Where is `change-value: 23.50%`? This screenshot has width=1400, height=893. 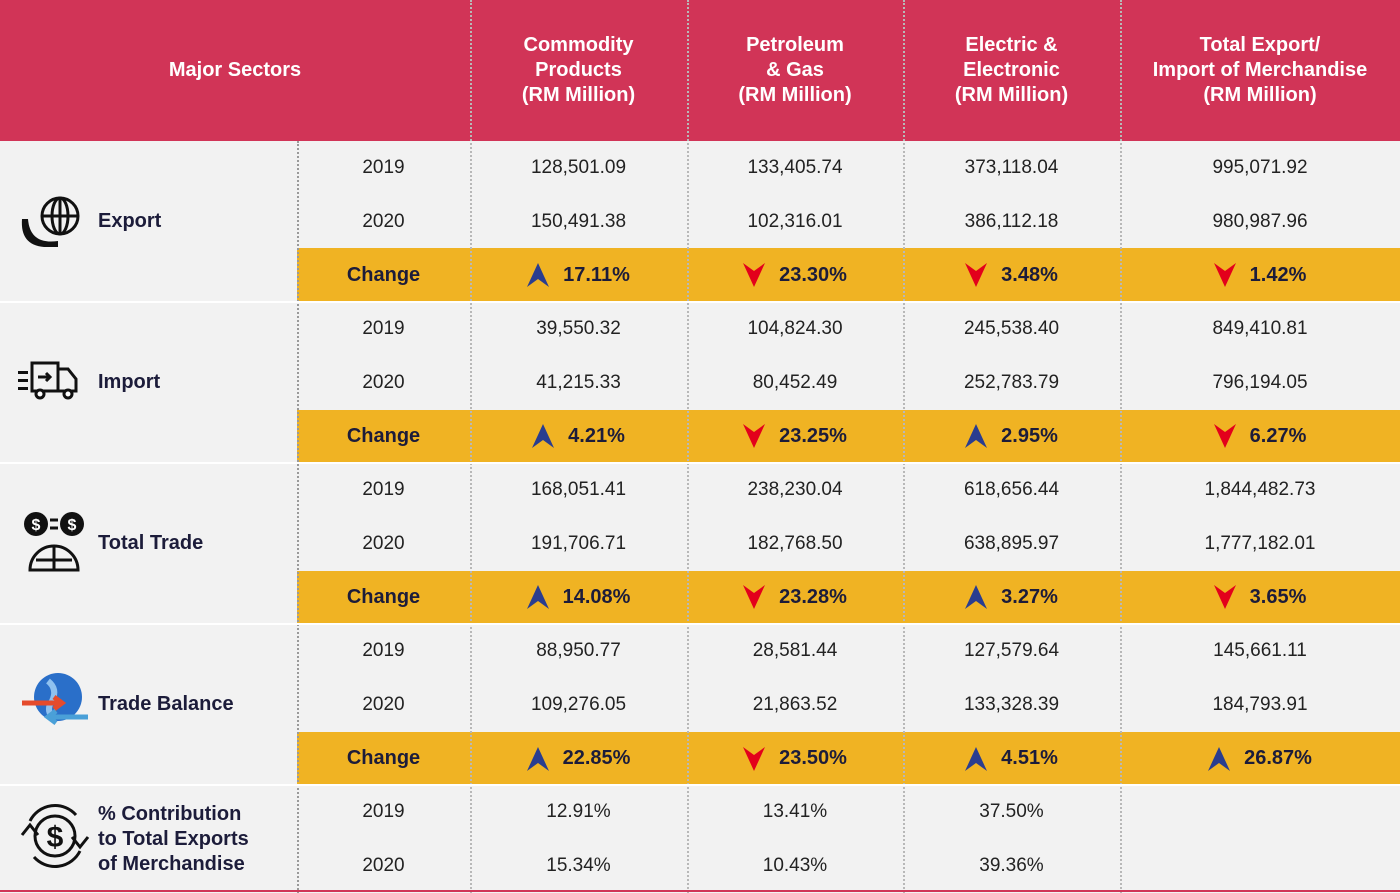 change-value: 23.50% is located at coordinates (813, 758).